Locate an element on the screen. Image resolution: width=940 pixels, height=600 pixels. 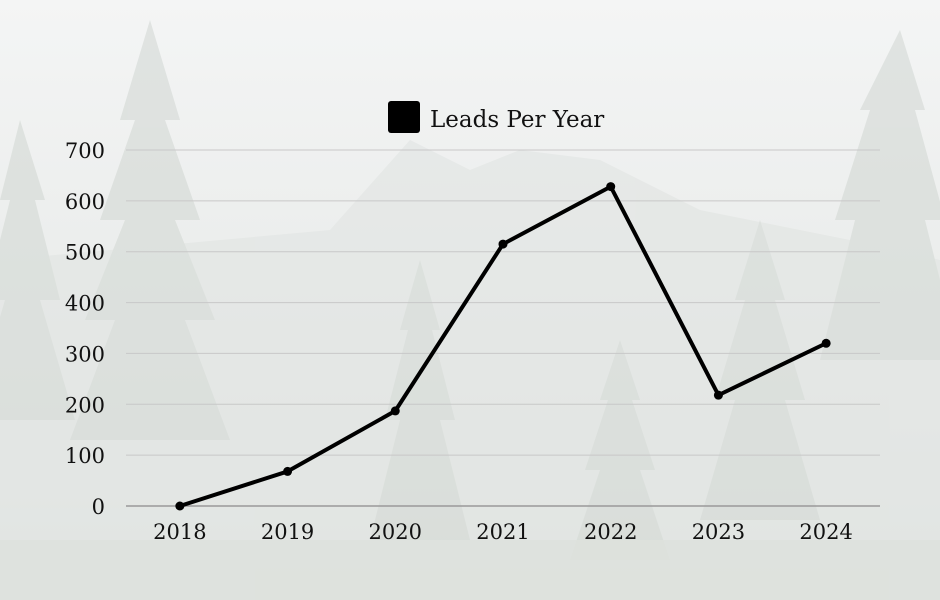
x-tick-label: 2019 is located at coordinates (287, 532).